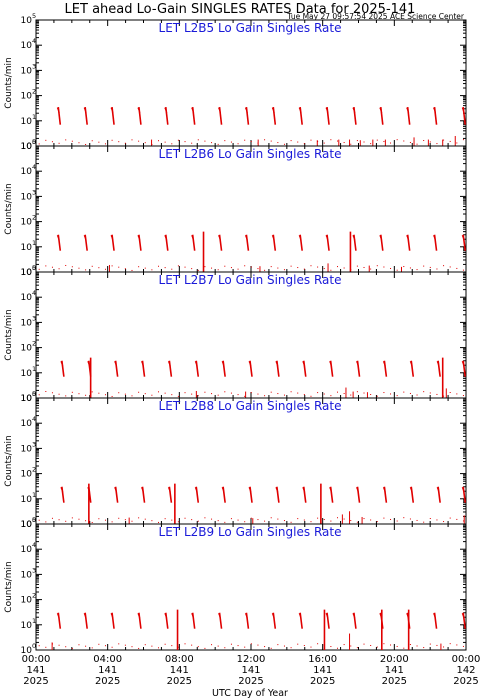  I want to click on data-series, so click(252, 377).